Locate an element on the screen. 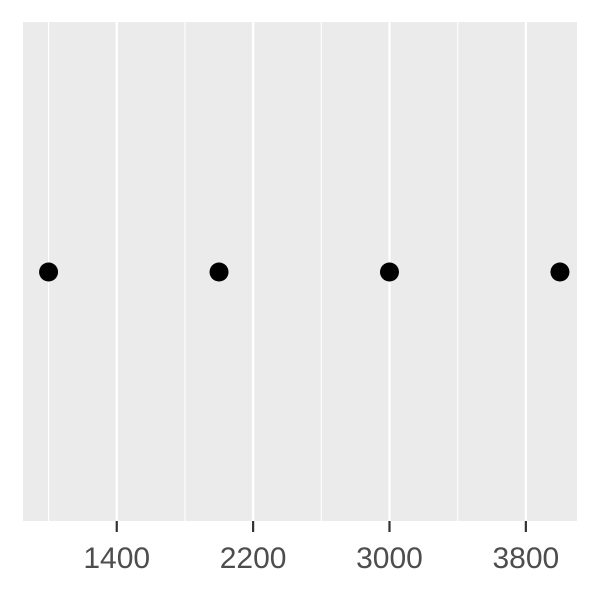 The width and height of the screenshot is (600, 605). data-points is located at coordinates (304, 272).